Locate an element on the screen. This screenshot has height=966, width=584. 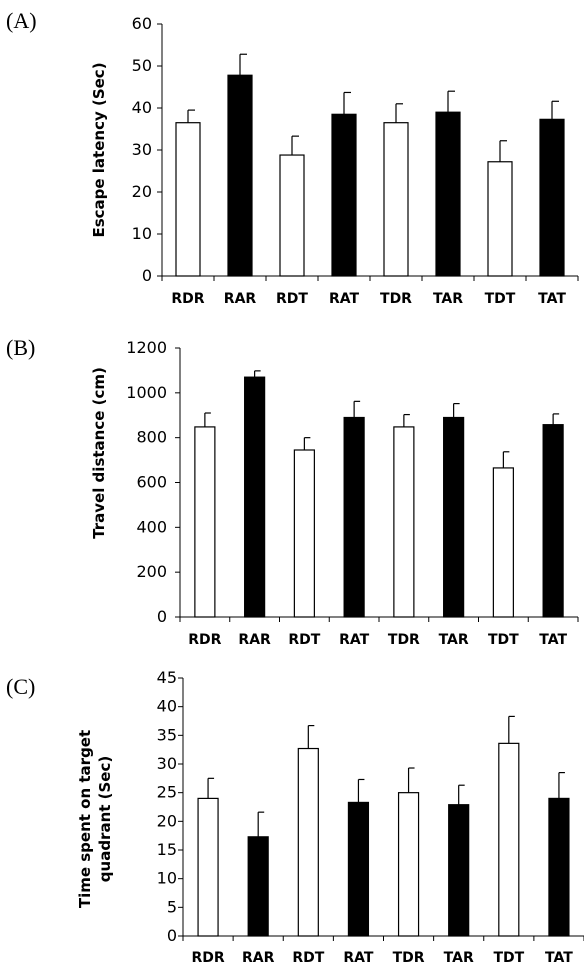
y-tick-label: 50 is located at coordinates (142, 65).